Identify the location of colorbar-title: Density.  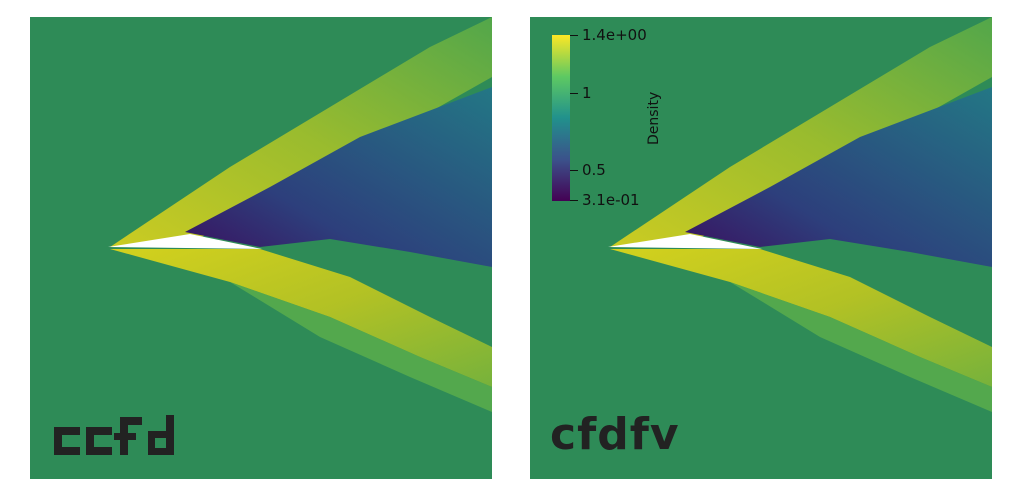
(654, 118).